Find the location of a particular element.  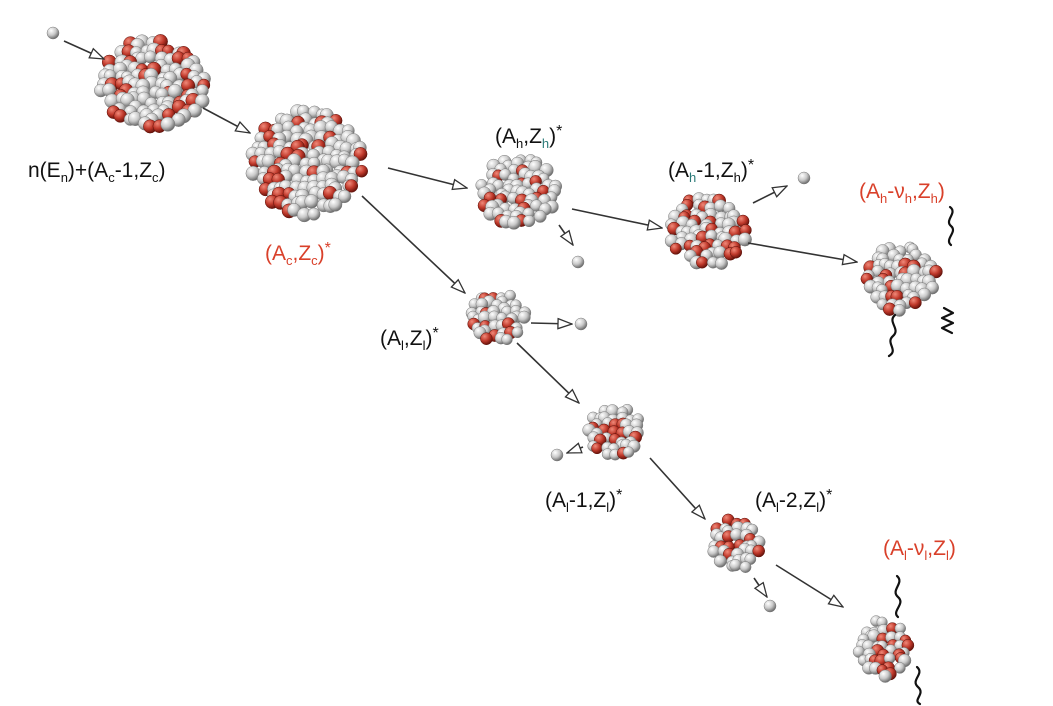

light-minus-two-nucleus is located at coordinates (736, 543).